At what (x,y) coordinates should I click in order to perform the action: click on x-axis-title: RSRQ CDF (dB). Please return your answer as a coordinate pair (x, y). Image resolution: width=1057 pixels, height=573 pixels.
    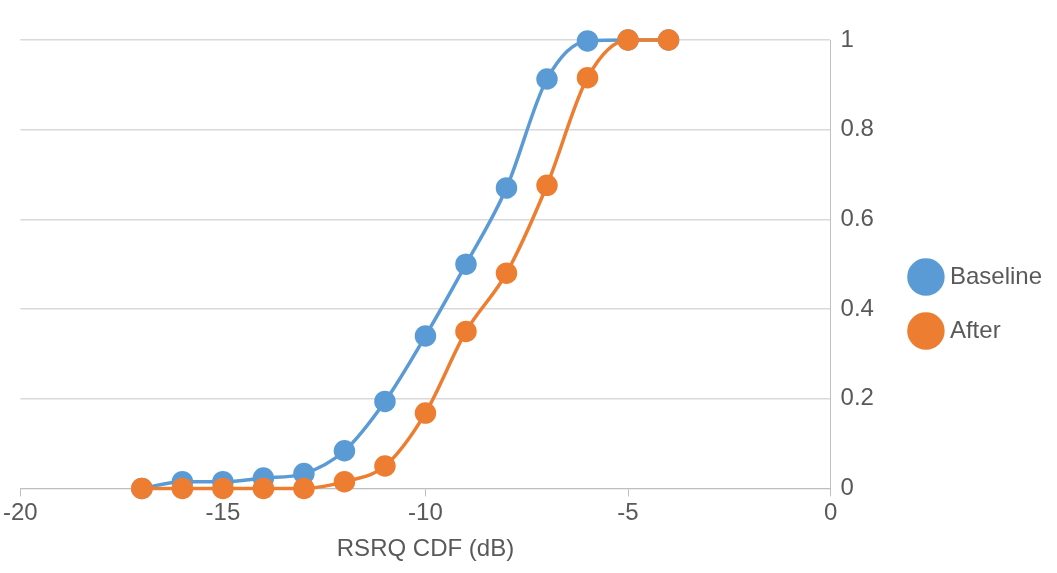
    Looking at the image, I should click on (425, 548).